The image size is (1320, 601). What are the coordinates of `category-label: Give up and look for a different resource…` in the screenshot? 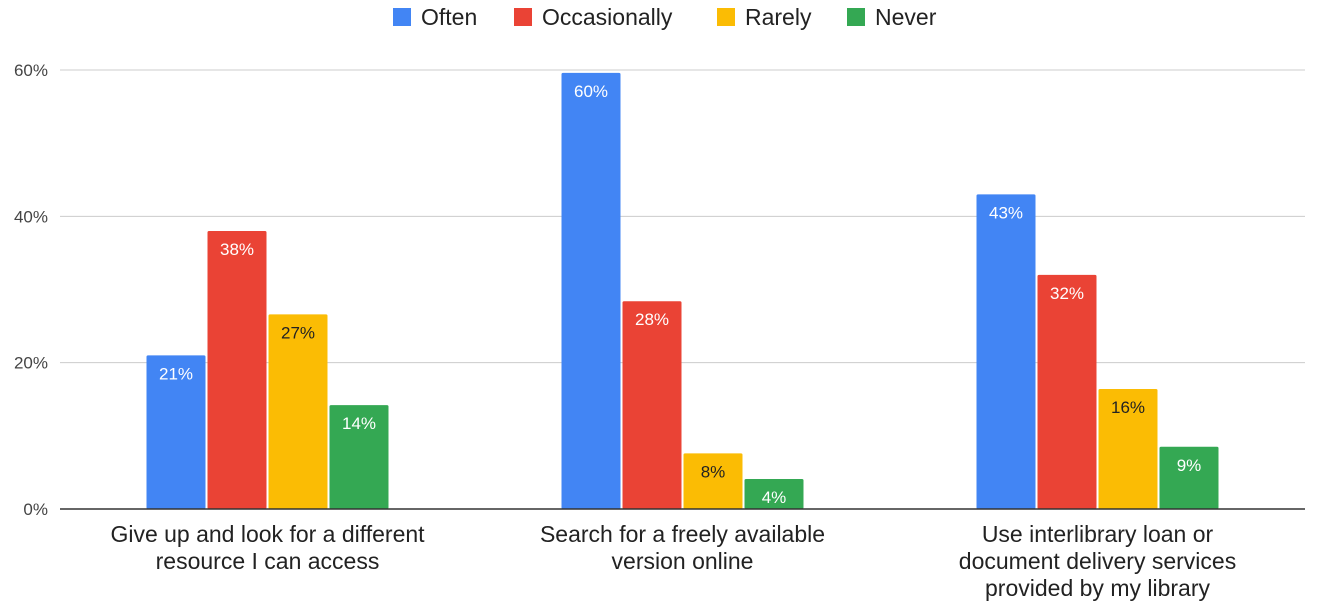 It's located at (267, 547).